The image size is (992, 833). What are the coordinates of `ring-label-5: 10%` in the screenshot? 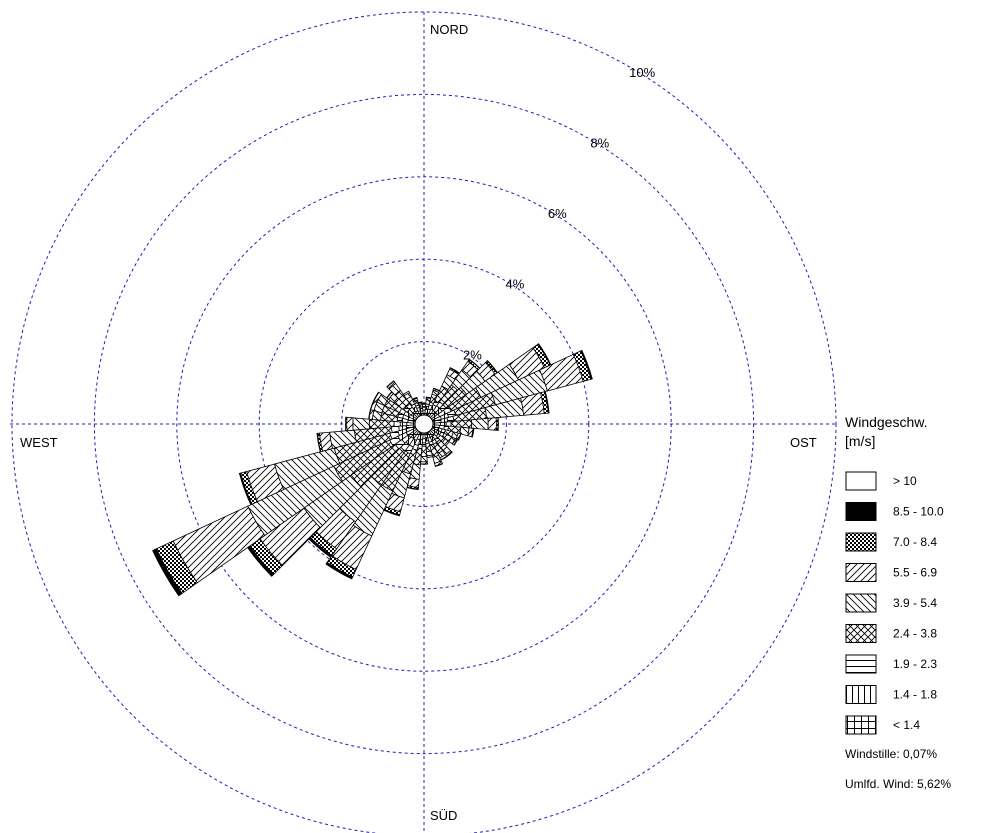 It's located at (642, 72).